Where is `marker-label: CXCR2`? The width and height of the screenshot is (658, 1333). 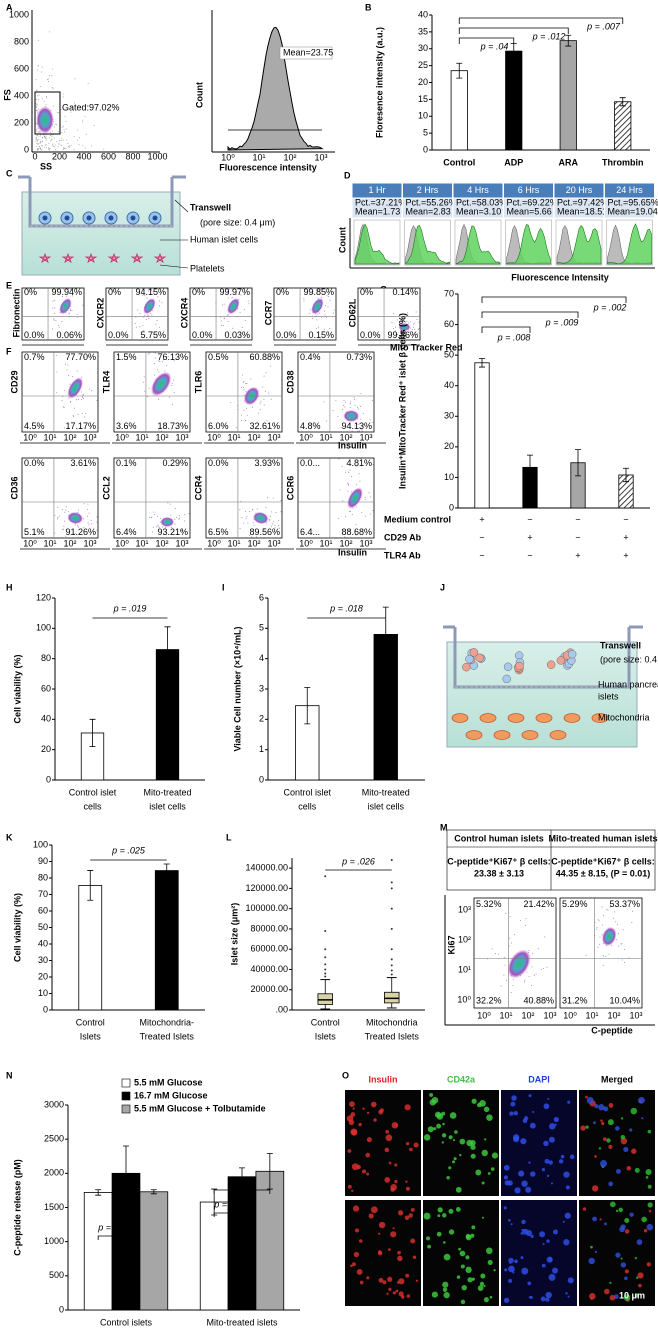
marker-label: CXCR2 is located at coordinates (100, 313).